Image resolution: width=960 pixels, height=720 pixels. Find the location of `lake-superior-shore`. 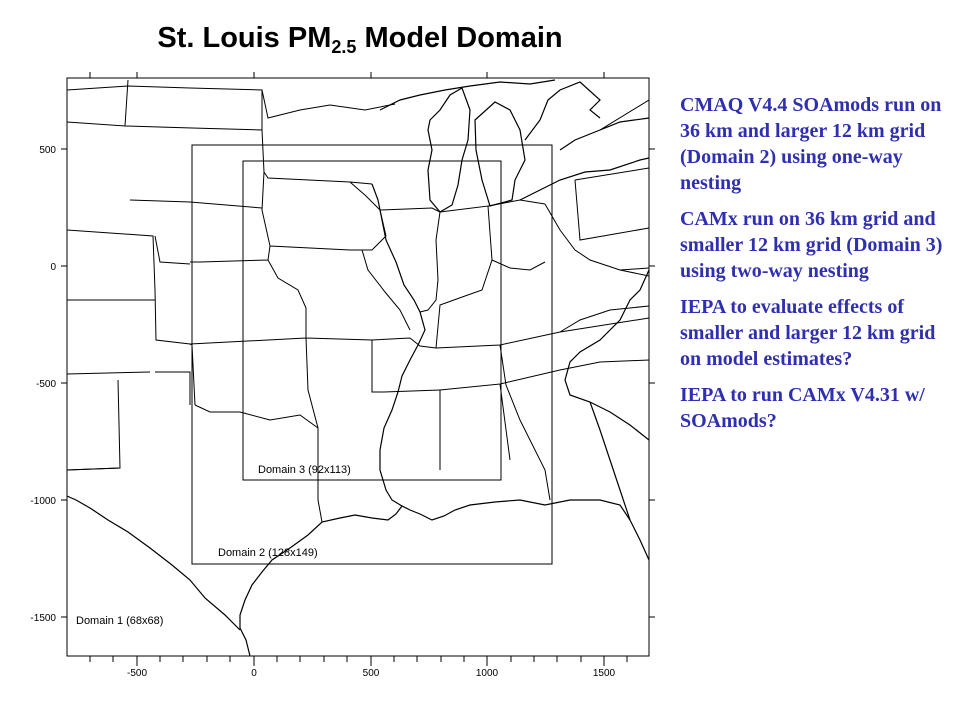

lake-superior-shore is located at coordinates (467, 95).